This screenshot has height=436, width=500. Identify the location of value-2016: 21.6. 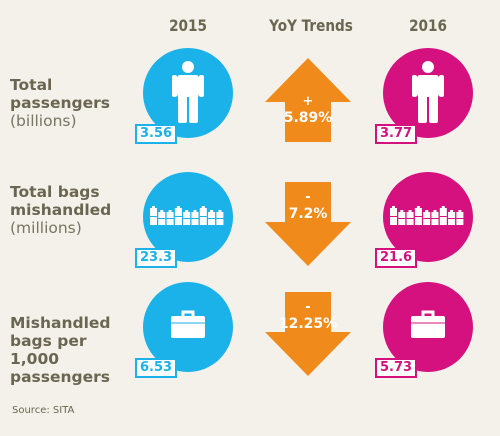
(396, 258).